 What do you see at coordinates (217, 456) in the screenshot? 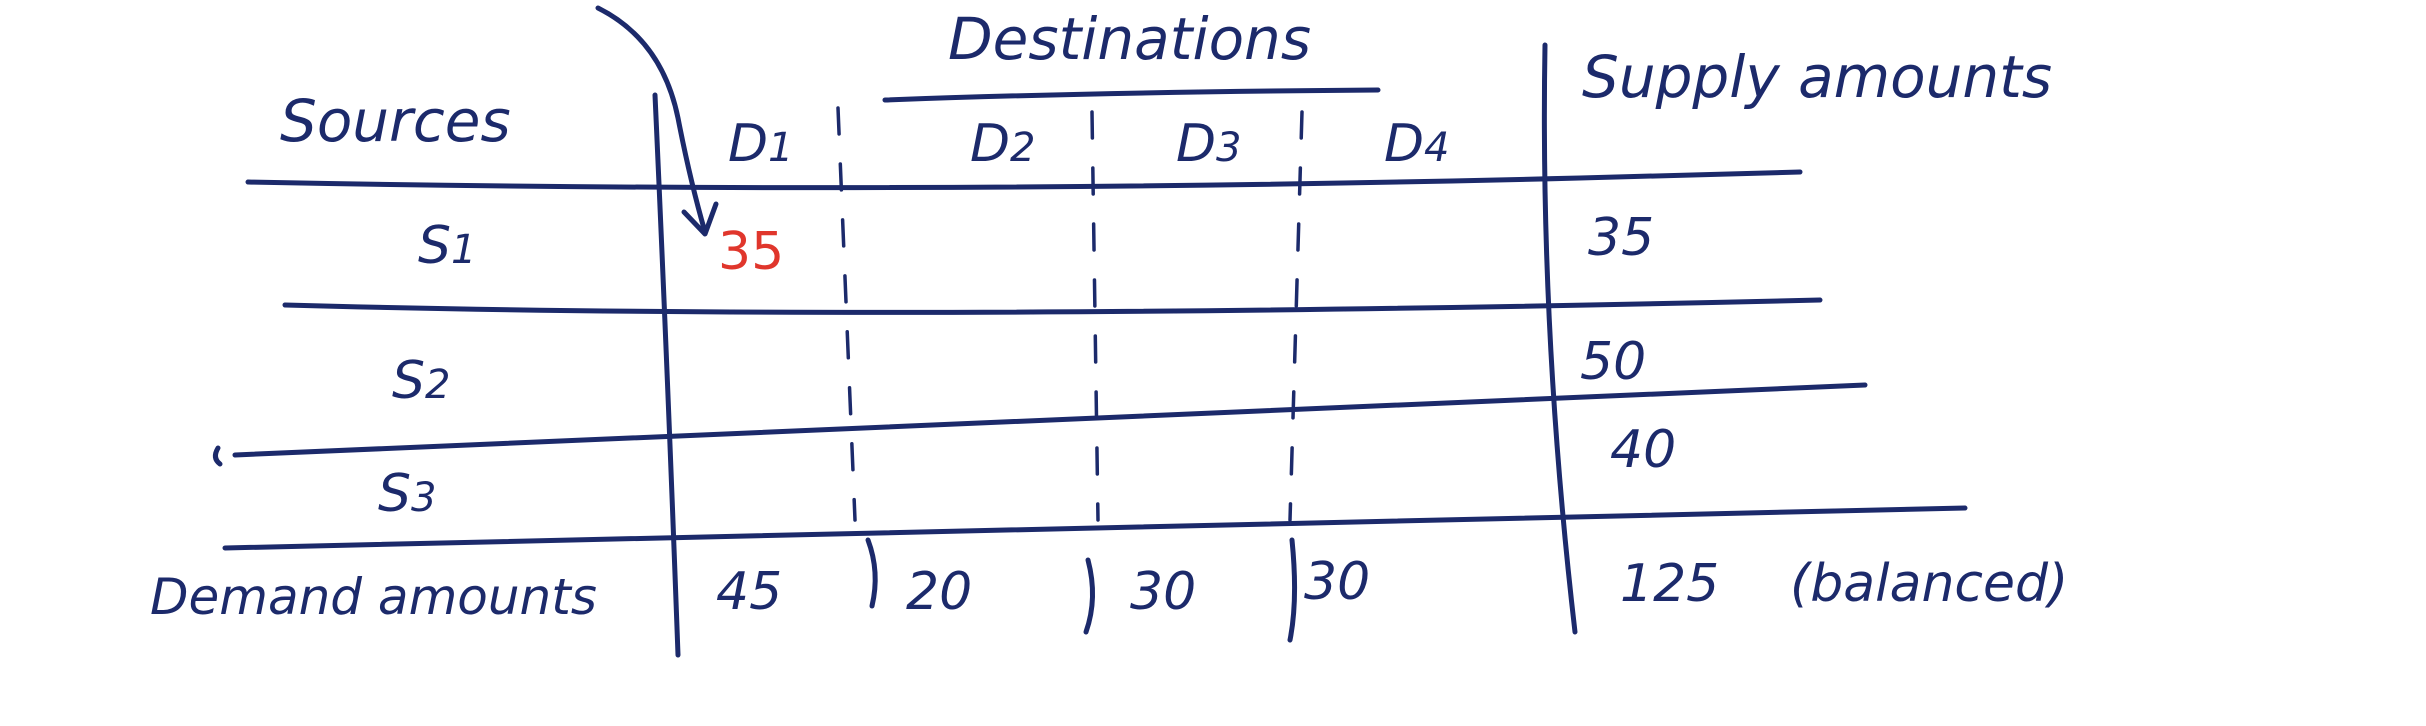
I see `stray-mark` at bounding box center [217, 456].